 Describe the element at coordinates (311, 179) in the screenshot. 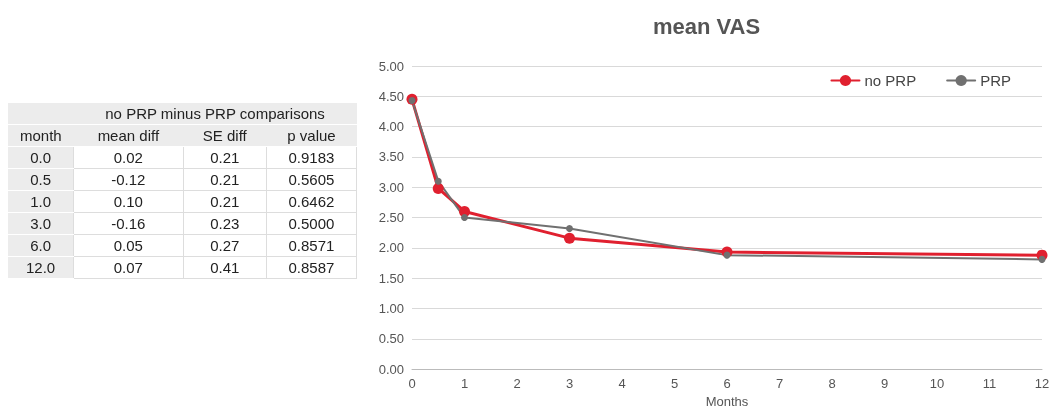

I see `text: 0.5605` at that location.